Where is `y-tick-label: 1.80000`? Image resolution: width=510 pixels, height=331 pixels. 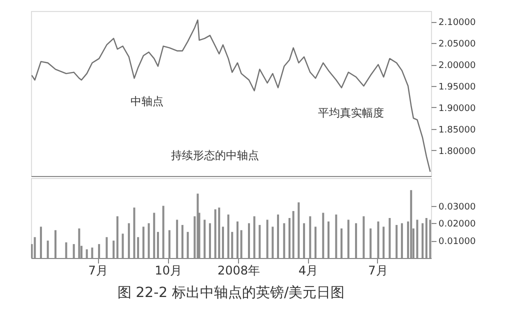
y-tick-label: 1.80000 is located at coordinates (457, 151).